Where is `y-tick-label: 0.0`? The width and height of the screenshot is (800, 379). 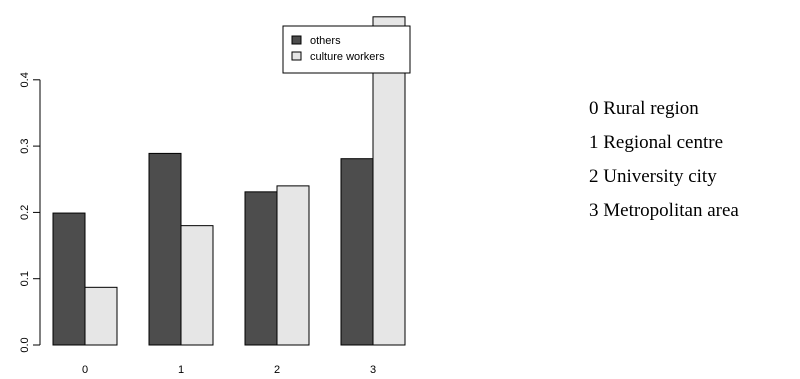 y-tick-label: 0.0 is located at coordinates (25, 344).